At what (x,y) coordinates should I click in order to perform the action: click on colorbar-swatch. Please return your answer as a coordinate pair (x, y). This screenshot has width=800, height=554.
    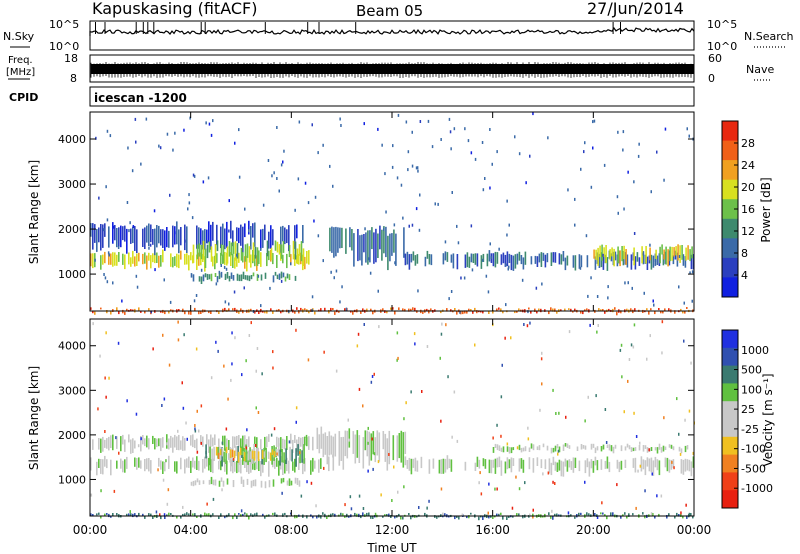
    Looking at the image, I should click on (730, 287).